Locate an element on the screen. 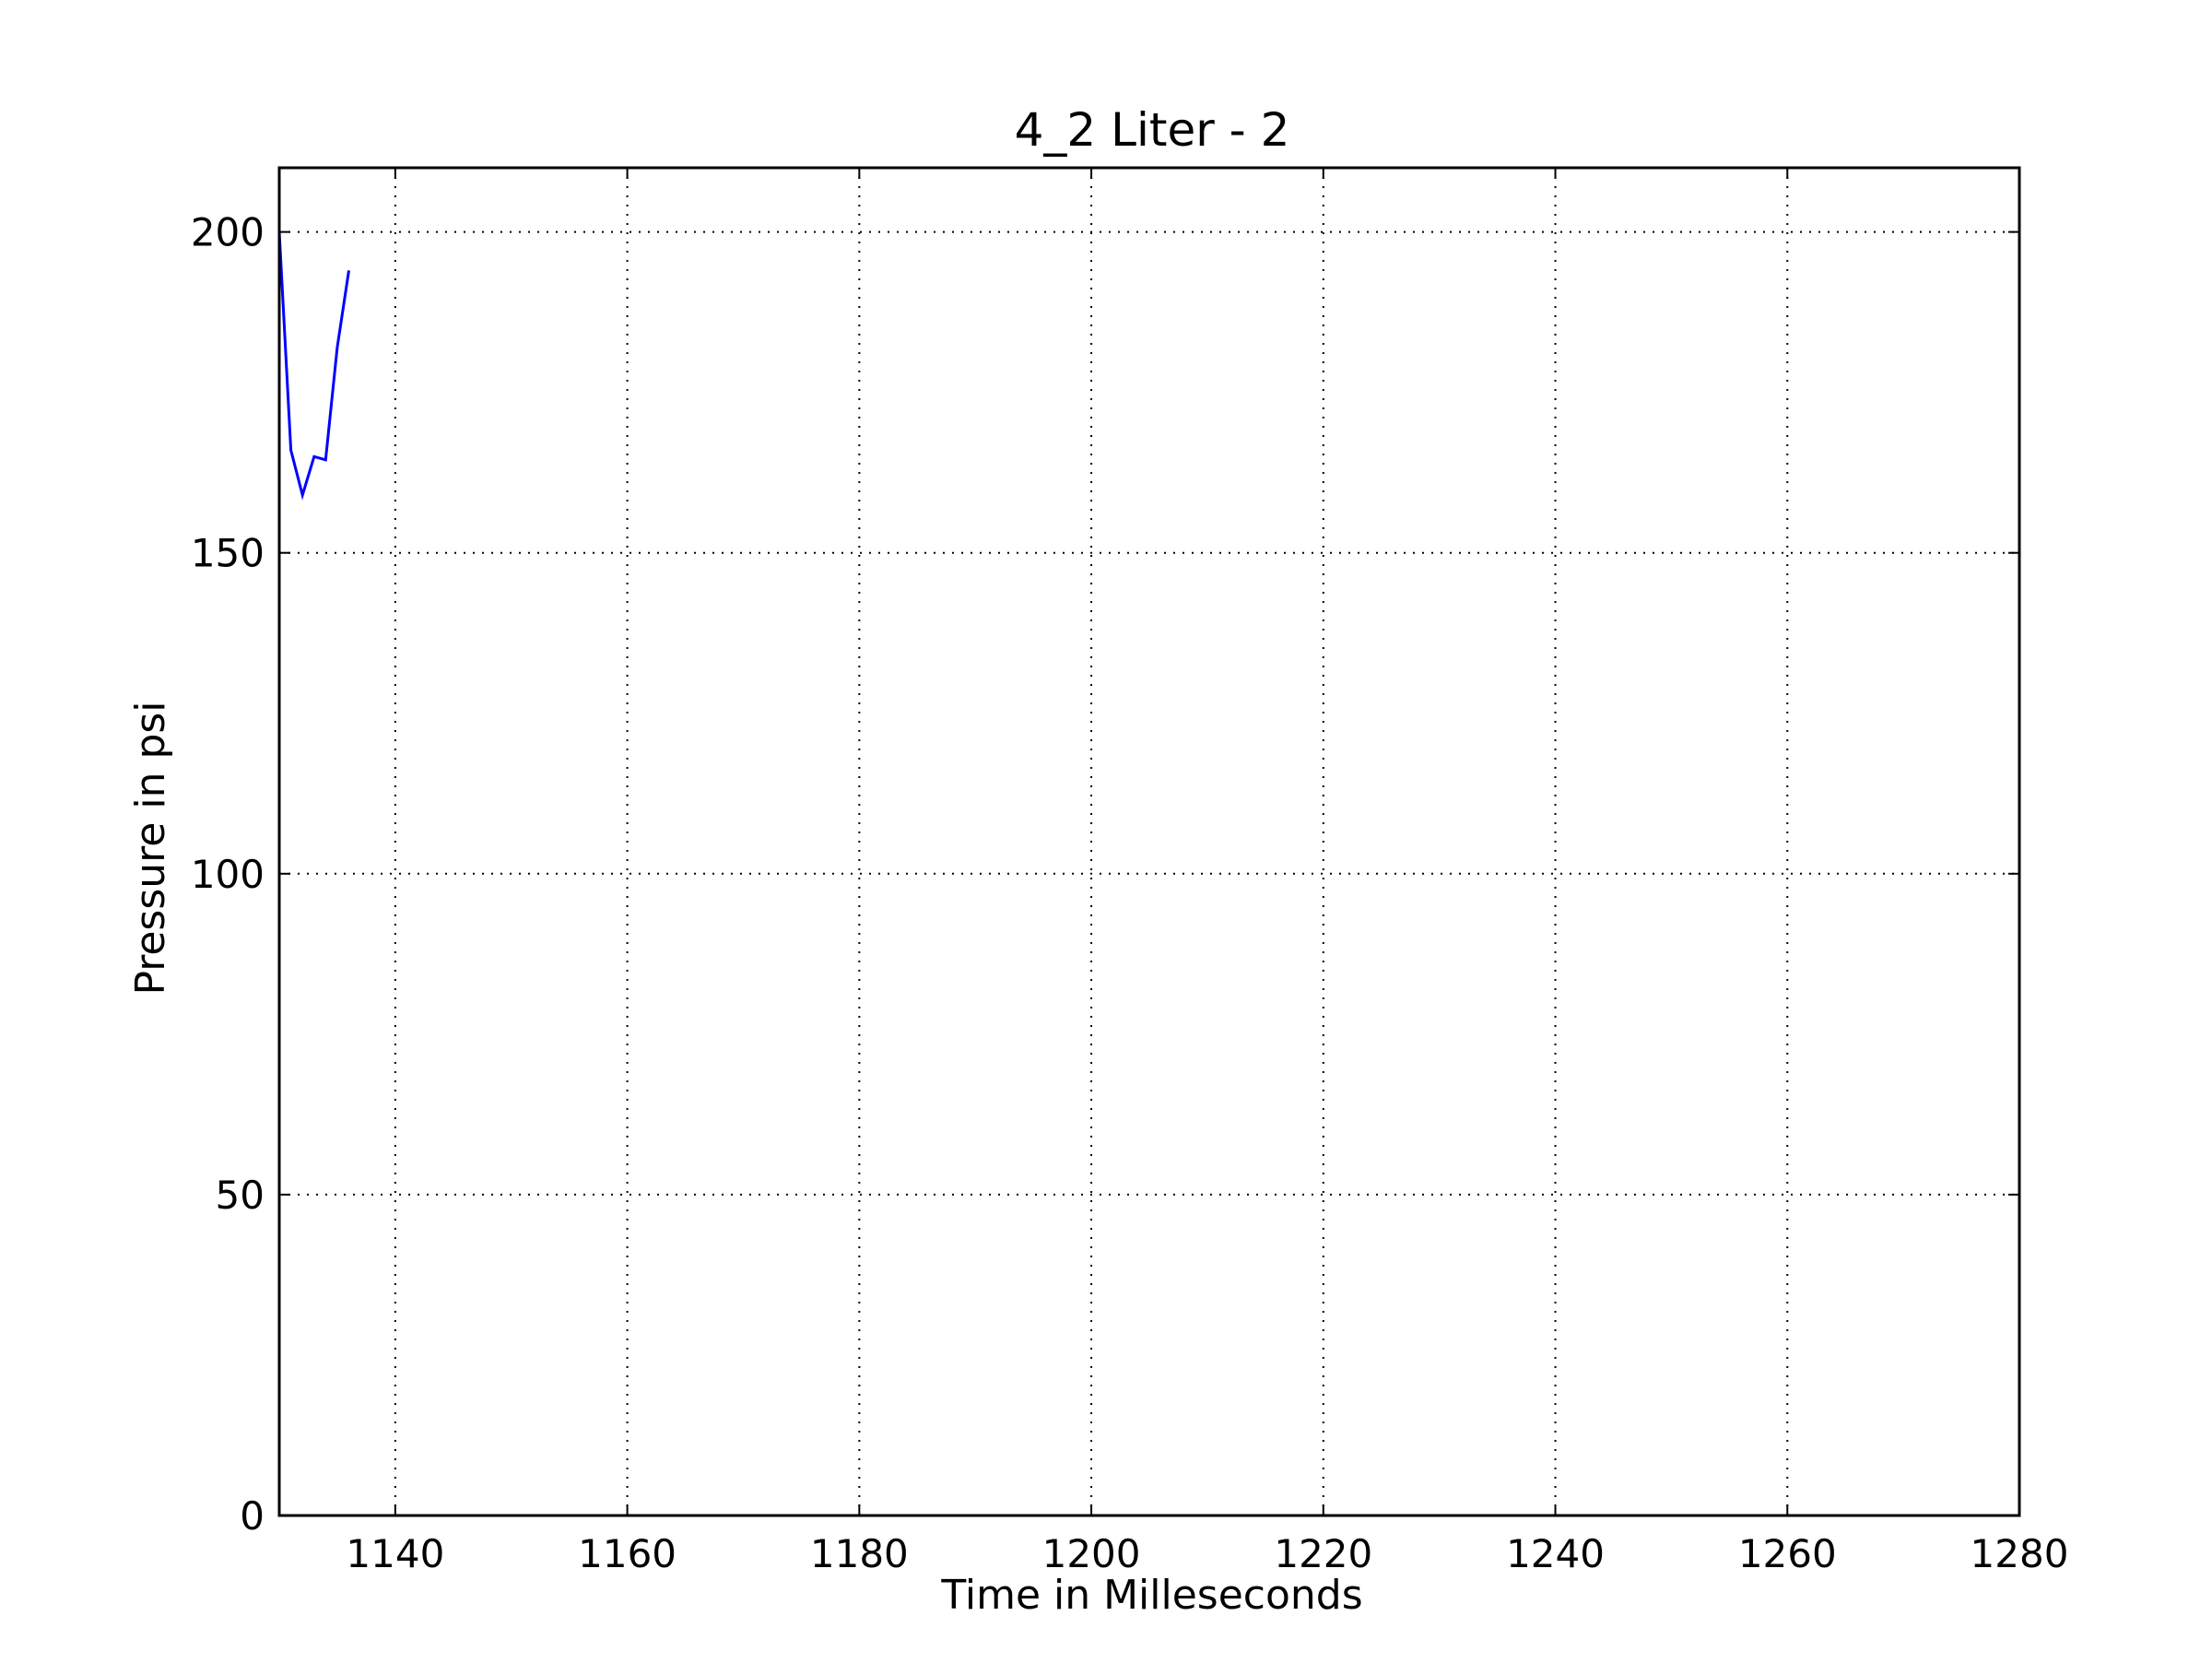 The width and height of the screenshot is (2212, 1663). y-axis-label: Pressure in psi is located at coordinates (150, 848).